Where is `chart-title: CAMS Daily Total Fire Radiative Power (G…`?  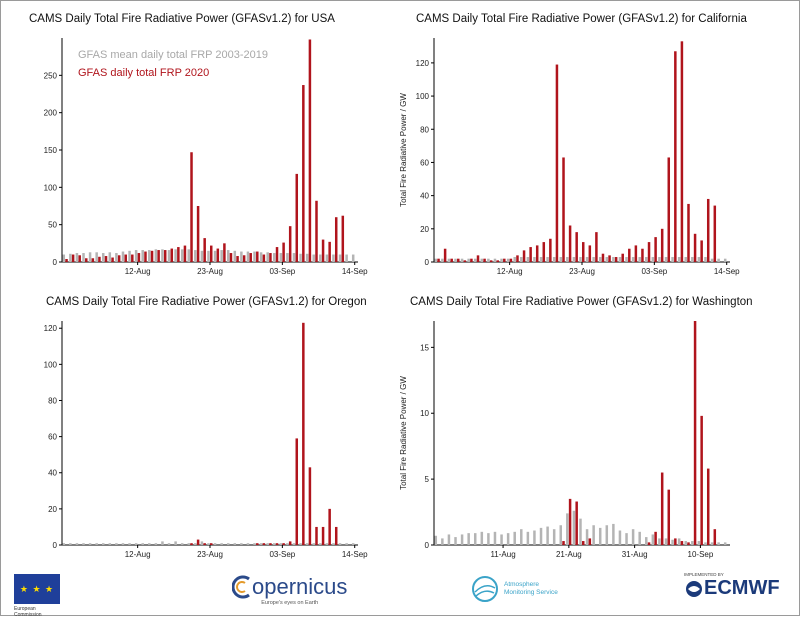
chart-title: CAMS Daily Total Fire Radiative Power (G… is located at coordinates (581, 19).